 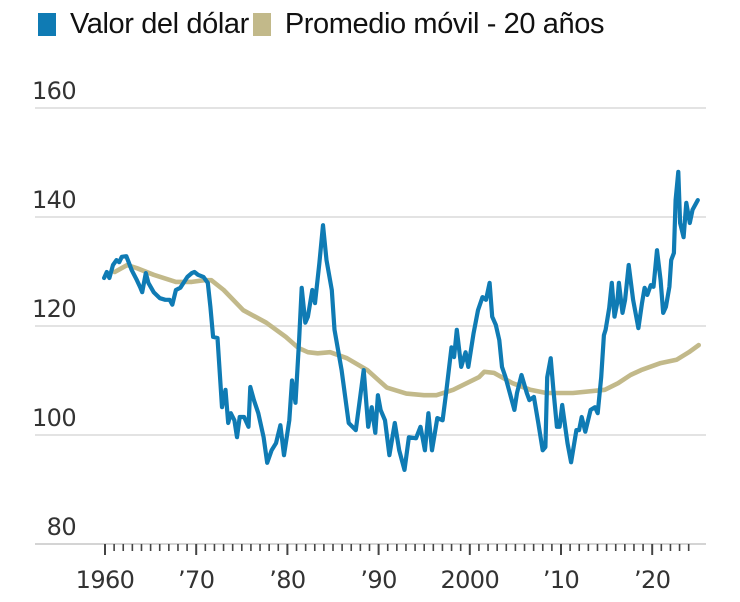 I want to click on x-axis: 1960 ’70 ’80 ’90 2000 ’10 ’20, so click(x=383, y=569).